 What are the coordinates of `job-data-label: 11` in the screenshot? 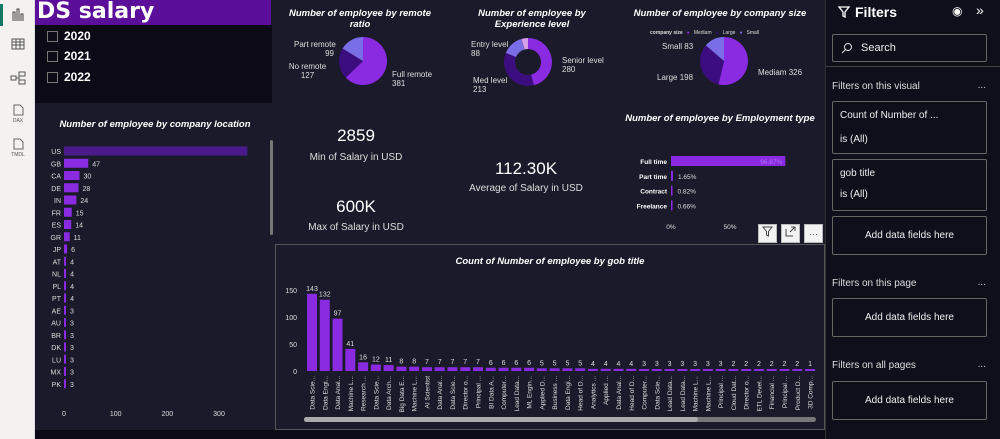 It's located at (388, 360).